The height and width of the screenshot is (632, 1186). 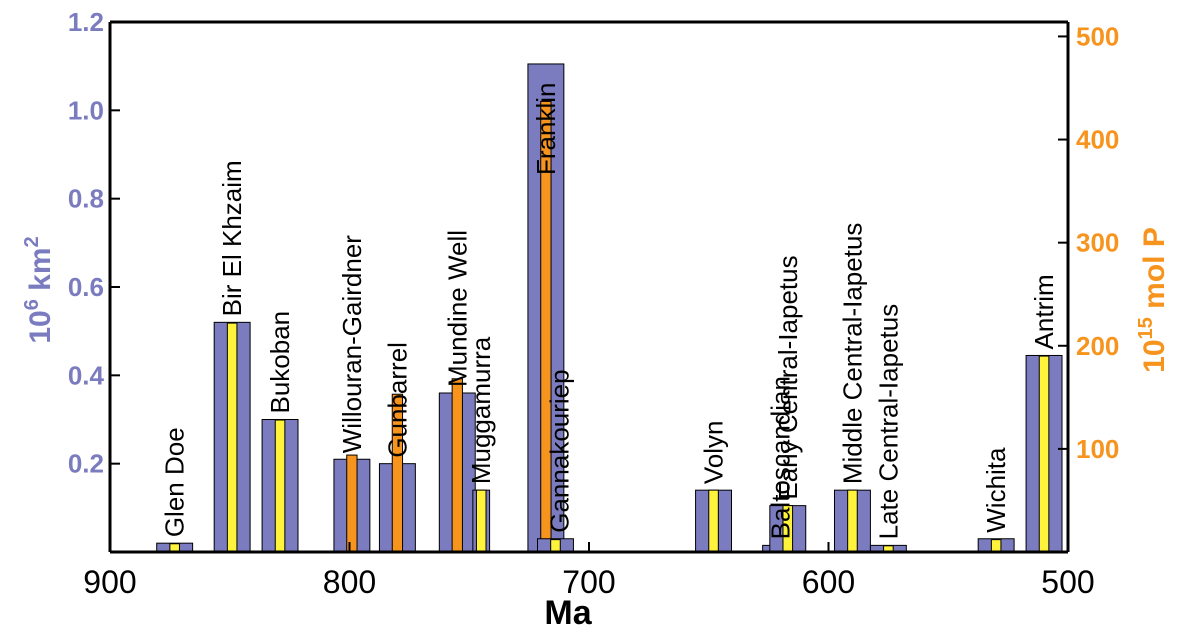 I want to click on x-tick-label: 700, so click(x=588, y=582).